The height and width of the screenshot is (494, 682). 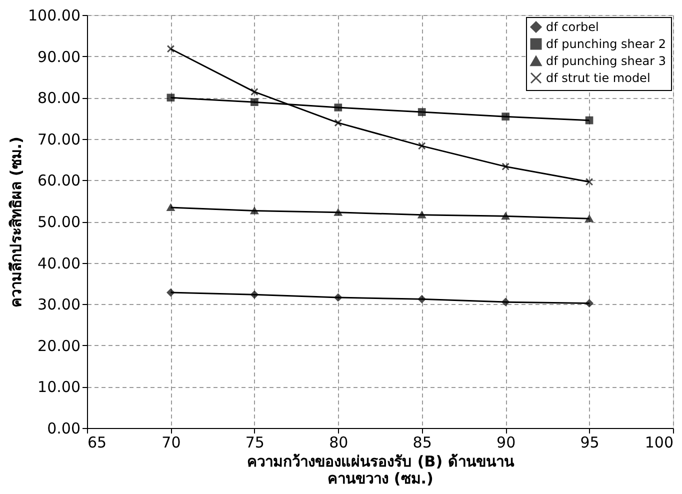 What do you see at coordinates (59, 98) in the screenshot?
I see `y-tick-label: 80.00` at bounding box center [59, 98].